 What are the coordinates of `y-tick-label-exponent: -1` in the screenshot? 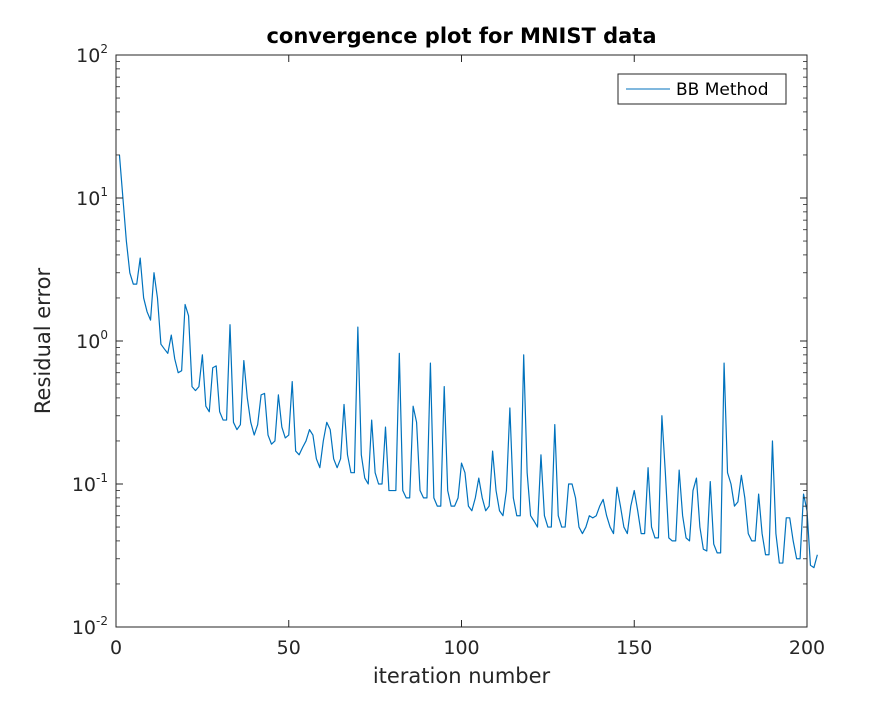 It's located at (102, 478).